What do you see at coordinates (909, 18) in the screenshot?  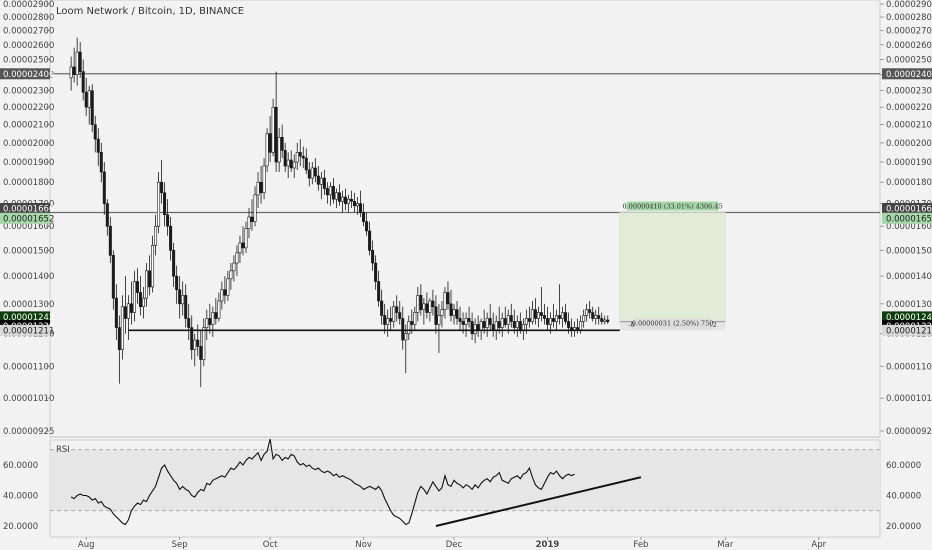 I see `price-tick-label-right: 0.00002800` at bounding box center [909, 18].